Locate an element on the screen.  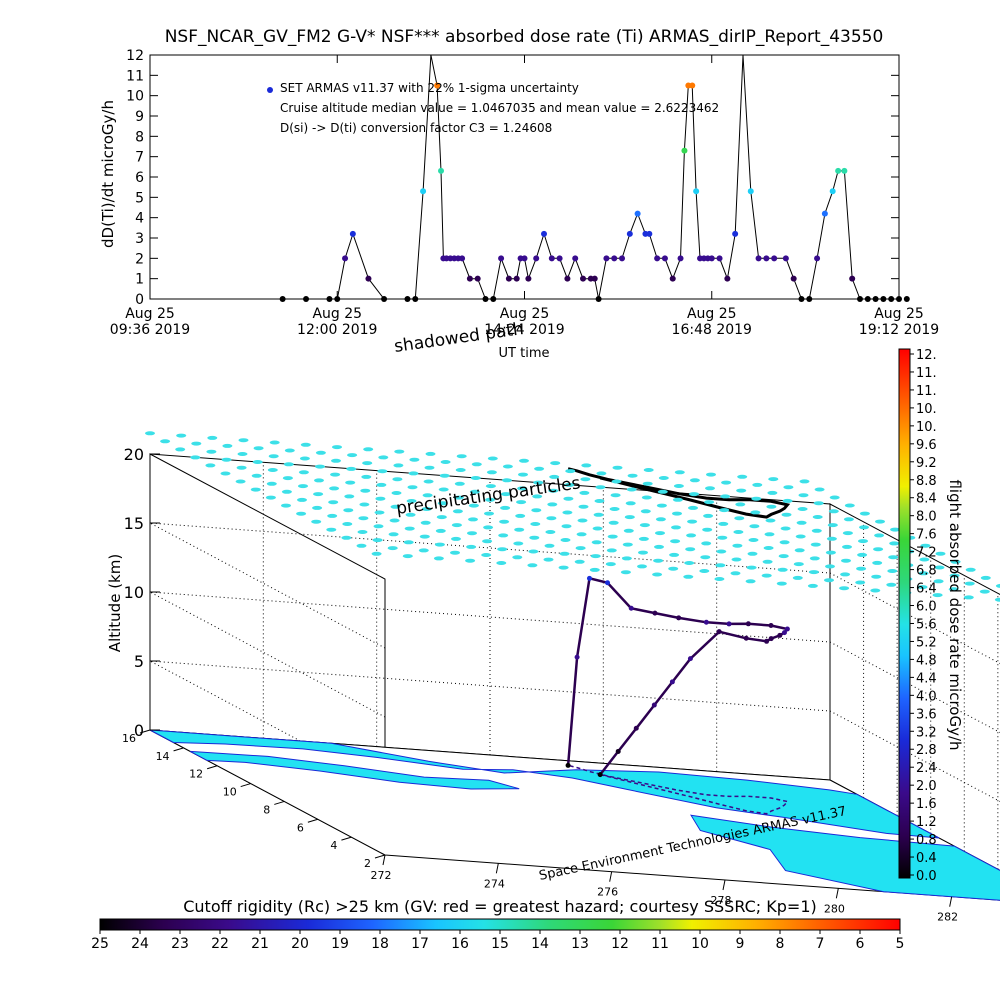
y-tick-label: 10 is located at coordinates (135, 97).